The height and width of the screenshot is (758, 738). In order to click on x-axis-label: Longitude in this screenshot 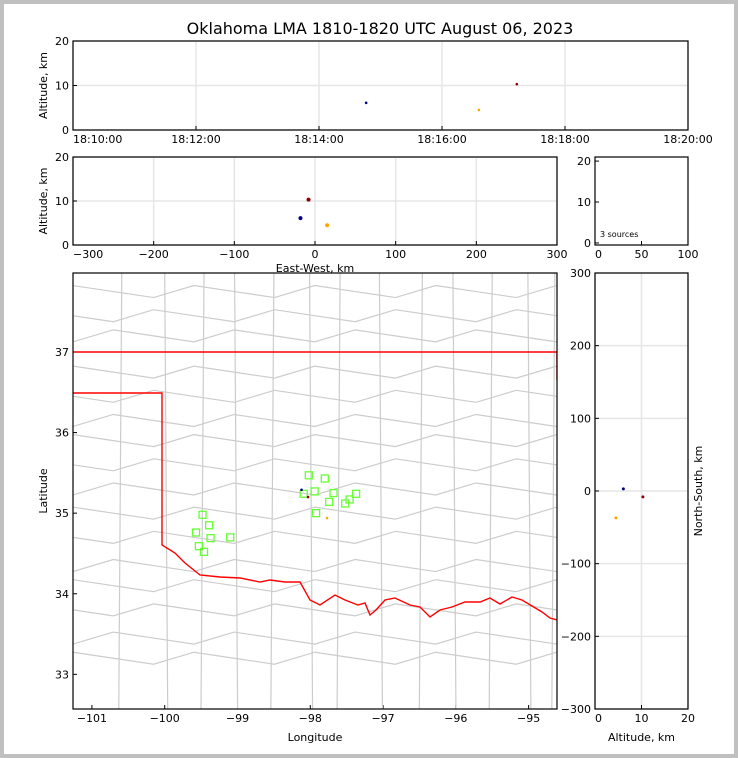, I will do `click(315, 737)`.